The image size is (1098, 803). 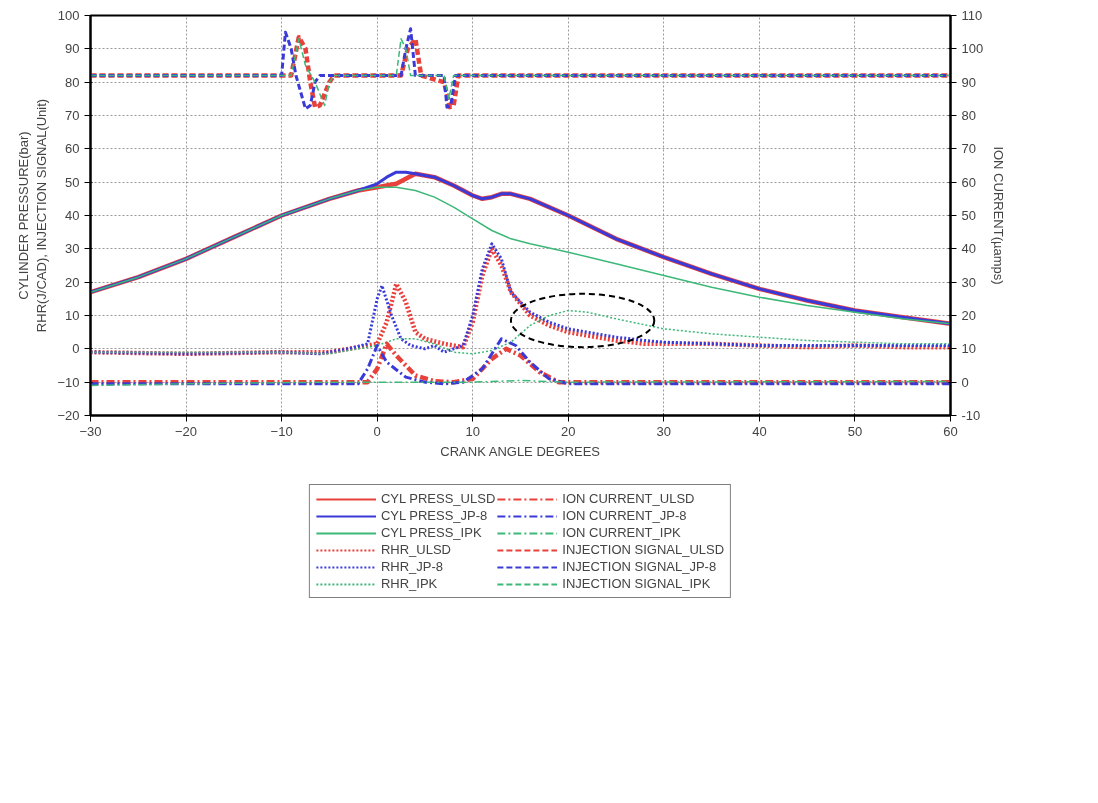 What do you see at coordinates (972, 49) in the screenshot?
I see `y2-tick-label: 100` at bounding box center [972, 49].